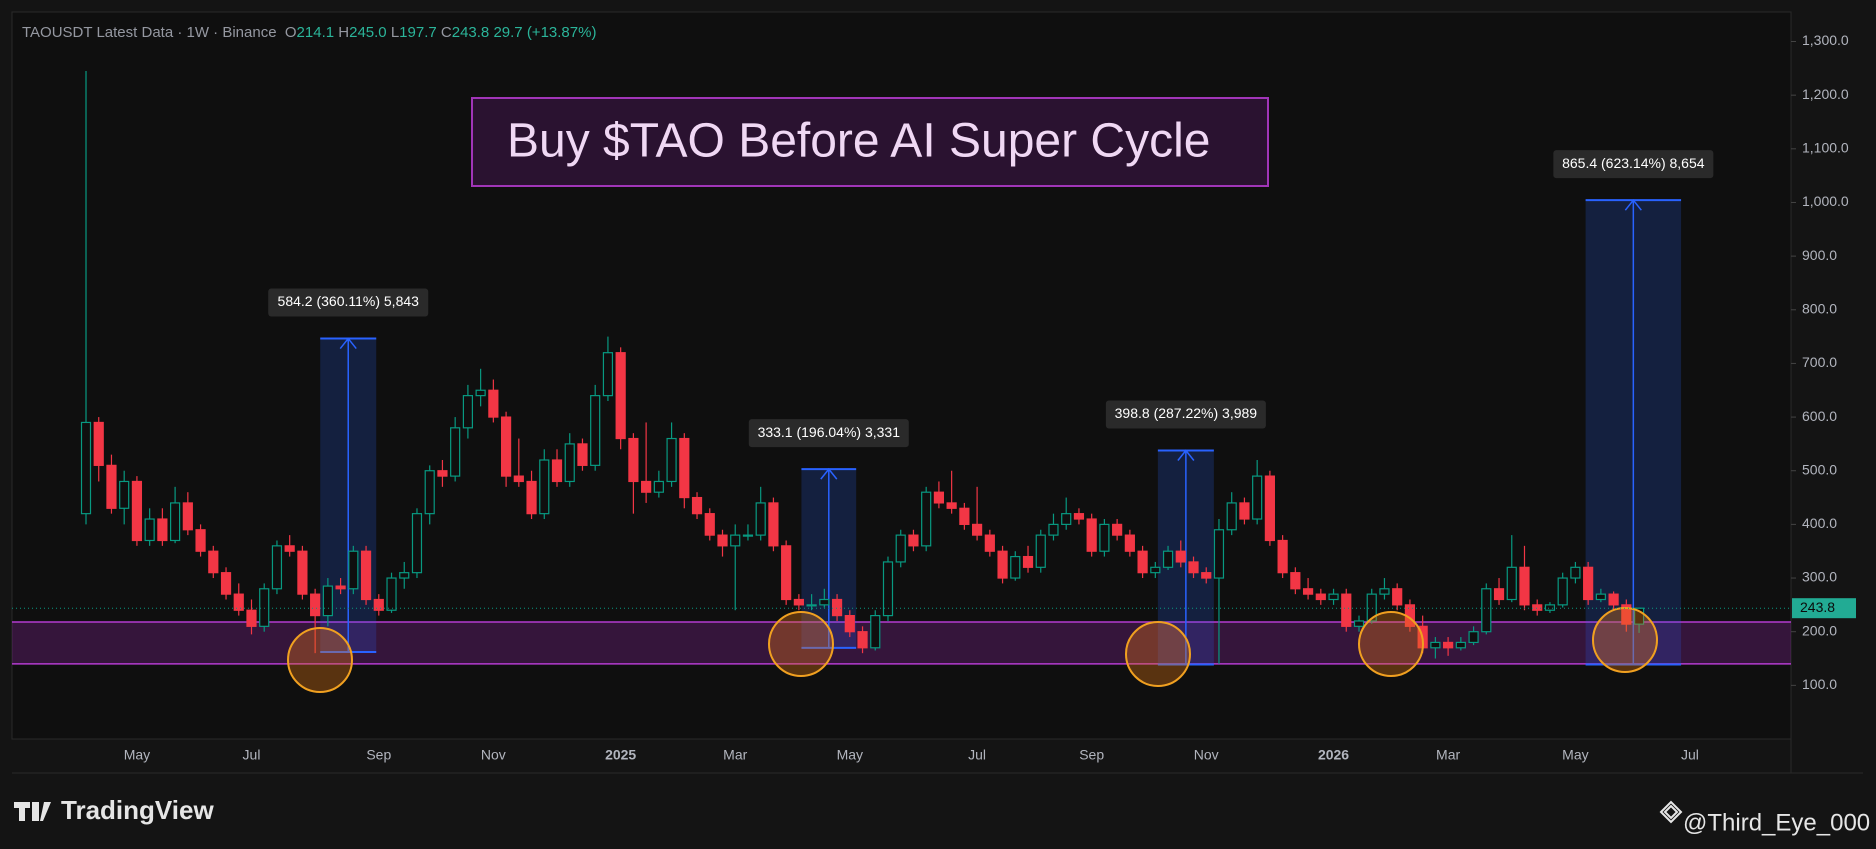  Describe the element at coordinates (1819, 255) in the screenshot. I see `y-tick-label: 900.0` at that location.